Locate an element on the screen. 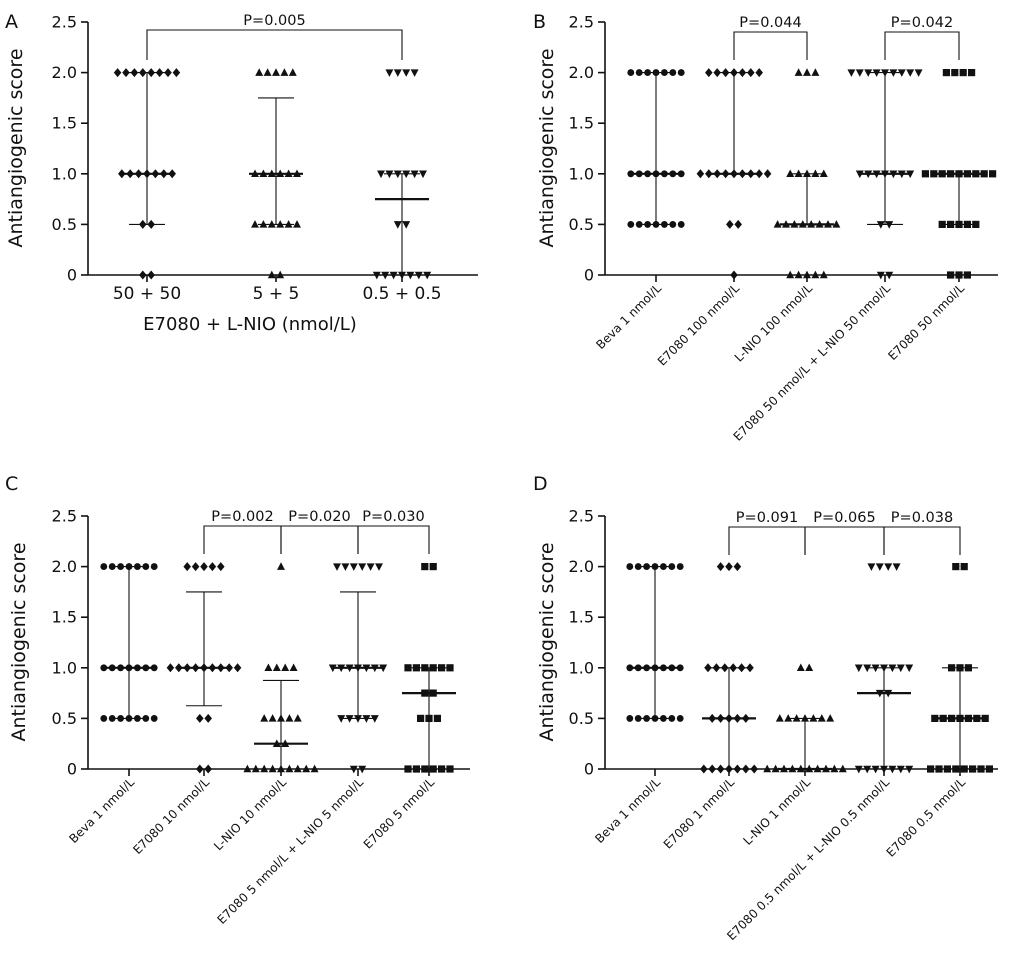 This screenshot has height=956, width=1023. x-tick-label: E7080 10 nmol/L is located at coordinates (171, 816).